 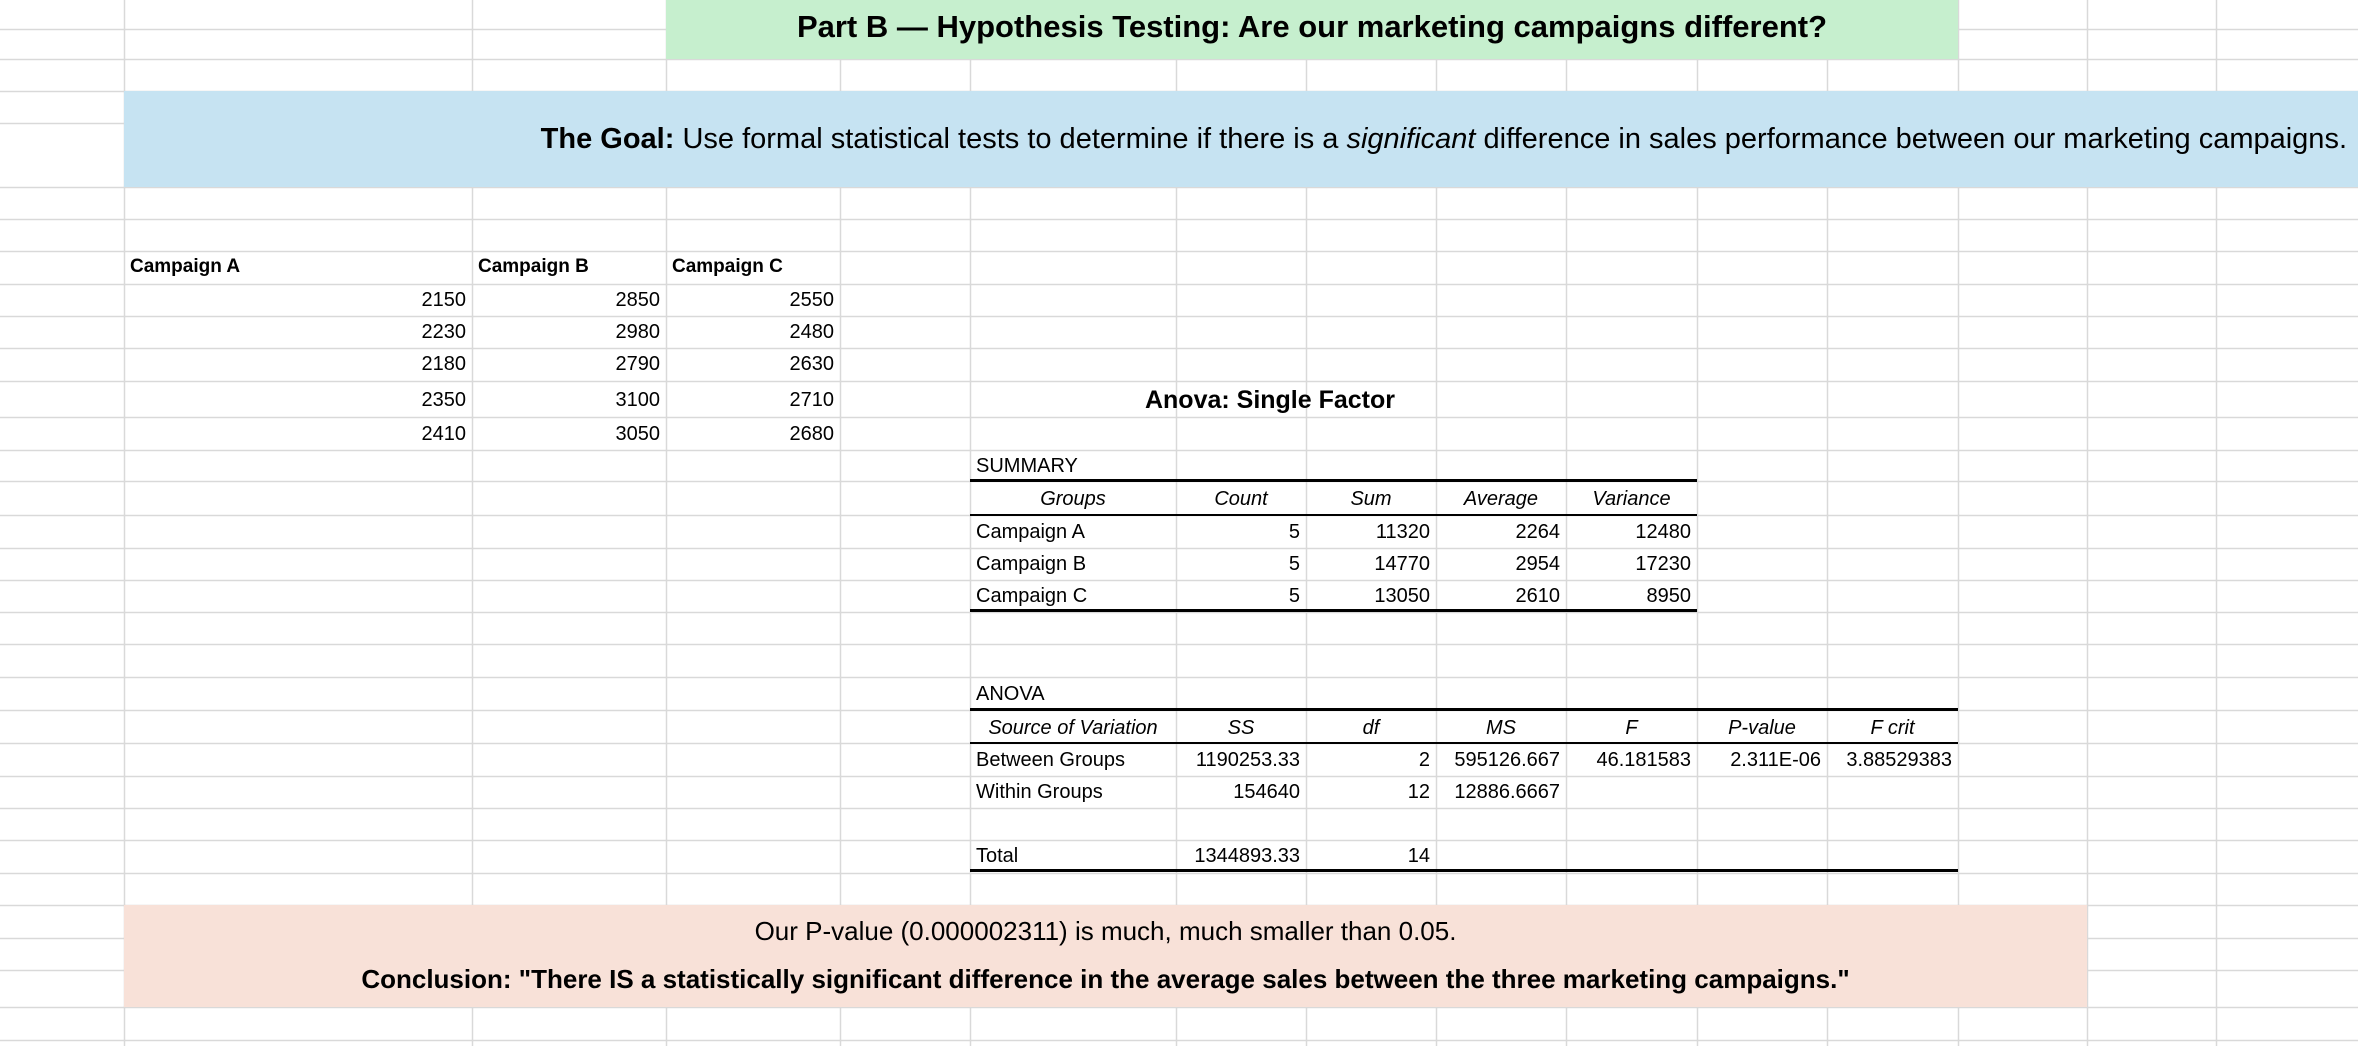 What do you see at coordinates (1333, 515) in the screenshot?
I see `summary-header-border` at bounding box center [1333, 515].